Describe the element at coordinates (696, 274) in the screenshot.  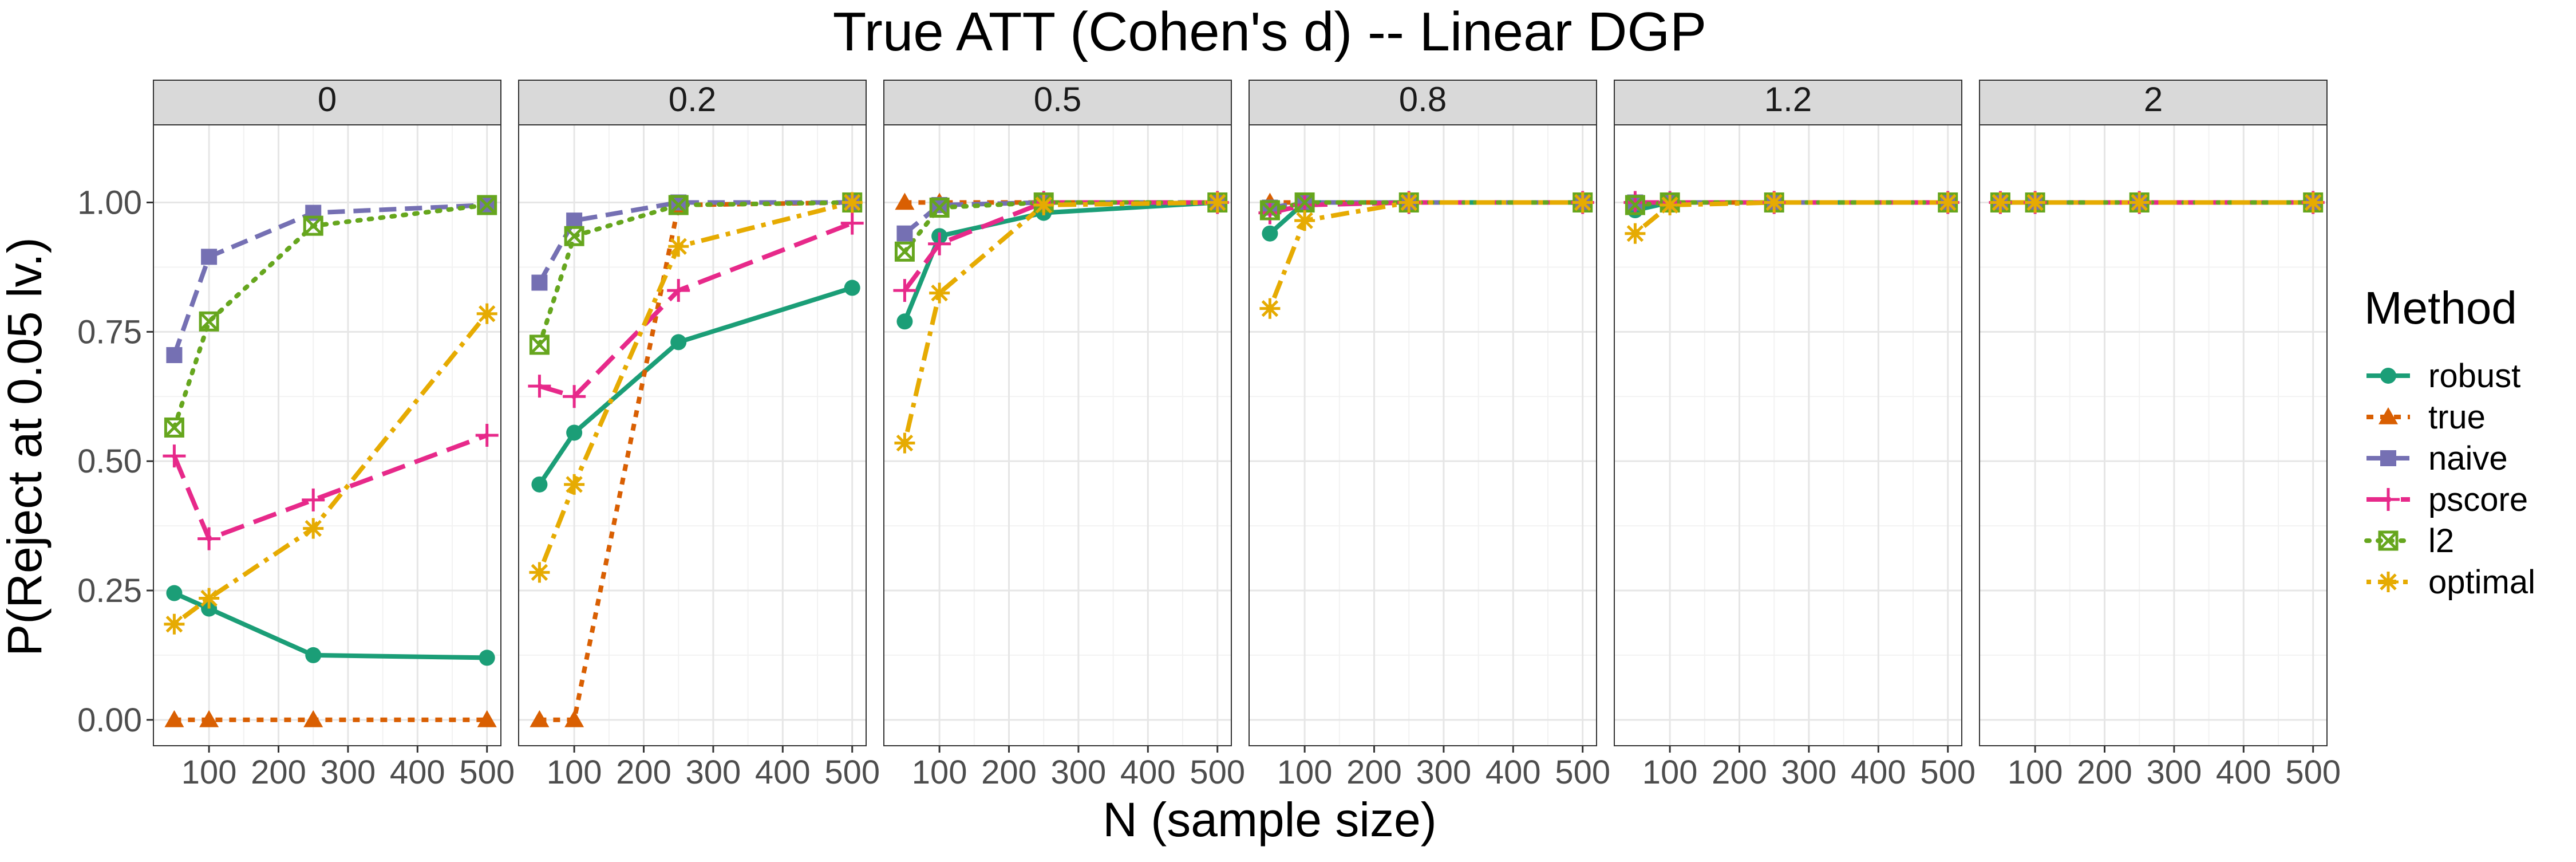
I see `series-line-l2` at that location.